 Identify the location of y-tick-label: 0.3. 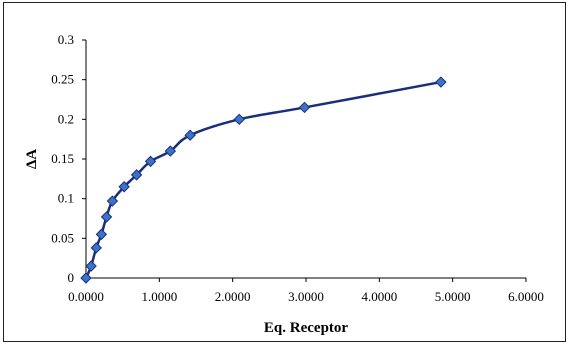
(66, 39).